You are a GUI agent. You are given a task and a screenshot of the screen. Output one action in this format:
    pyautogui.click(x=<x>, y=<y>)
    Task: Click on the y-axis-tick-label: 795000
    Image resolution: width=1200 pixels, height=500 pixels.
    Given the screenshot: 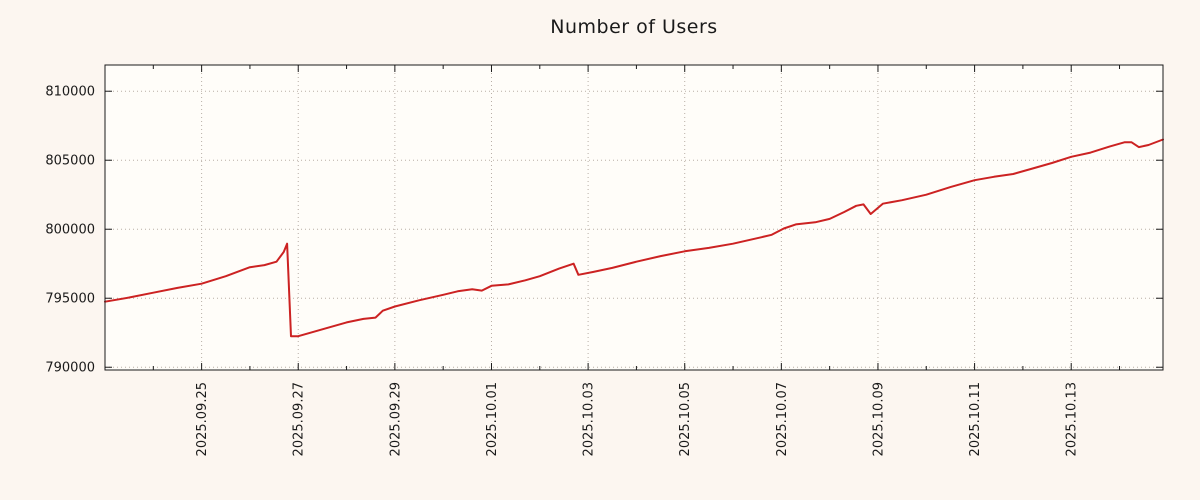 What is the action you would take?
    pyautogui.click(x=70, y=299)
    